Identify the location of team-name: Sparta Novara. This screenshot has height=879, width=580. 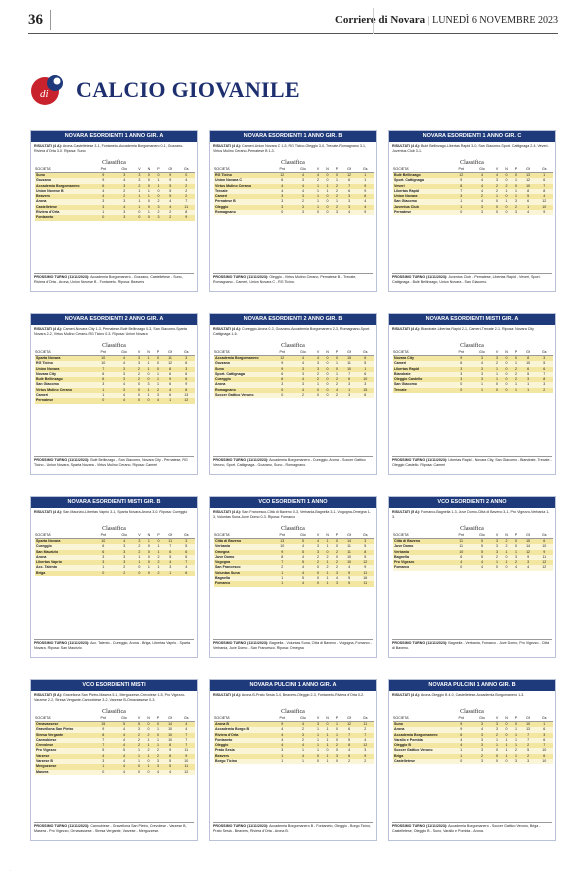
(64, 358).